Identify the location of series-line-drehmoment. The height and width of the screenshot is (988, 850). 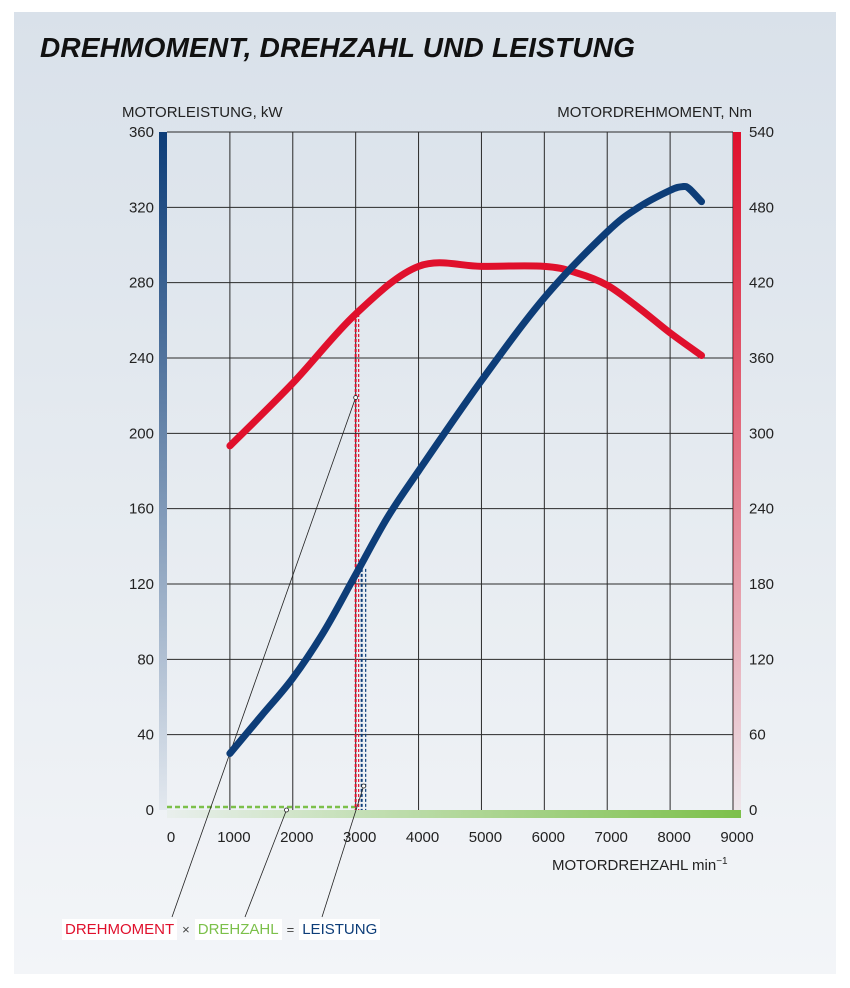
(466, 354).